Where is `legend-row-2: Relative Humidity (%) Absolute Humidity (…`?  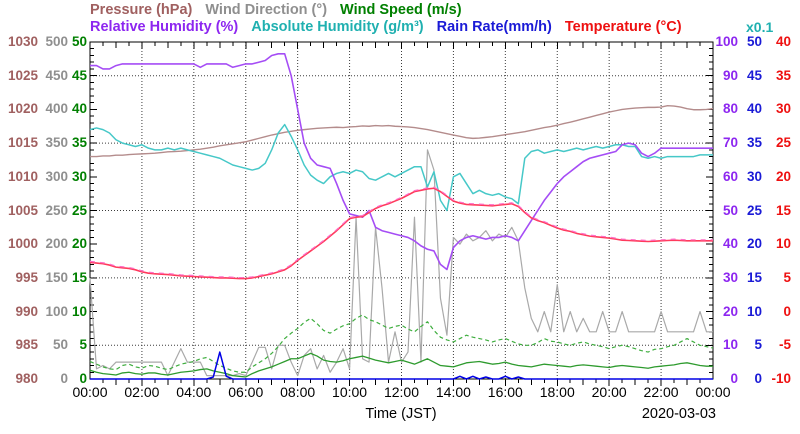
legend-row-2: Relative Humidity (%) Absolute Humidity (… is located at coordinates (392, 27).